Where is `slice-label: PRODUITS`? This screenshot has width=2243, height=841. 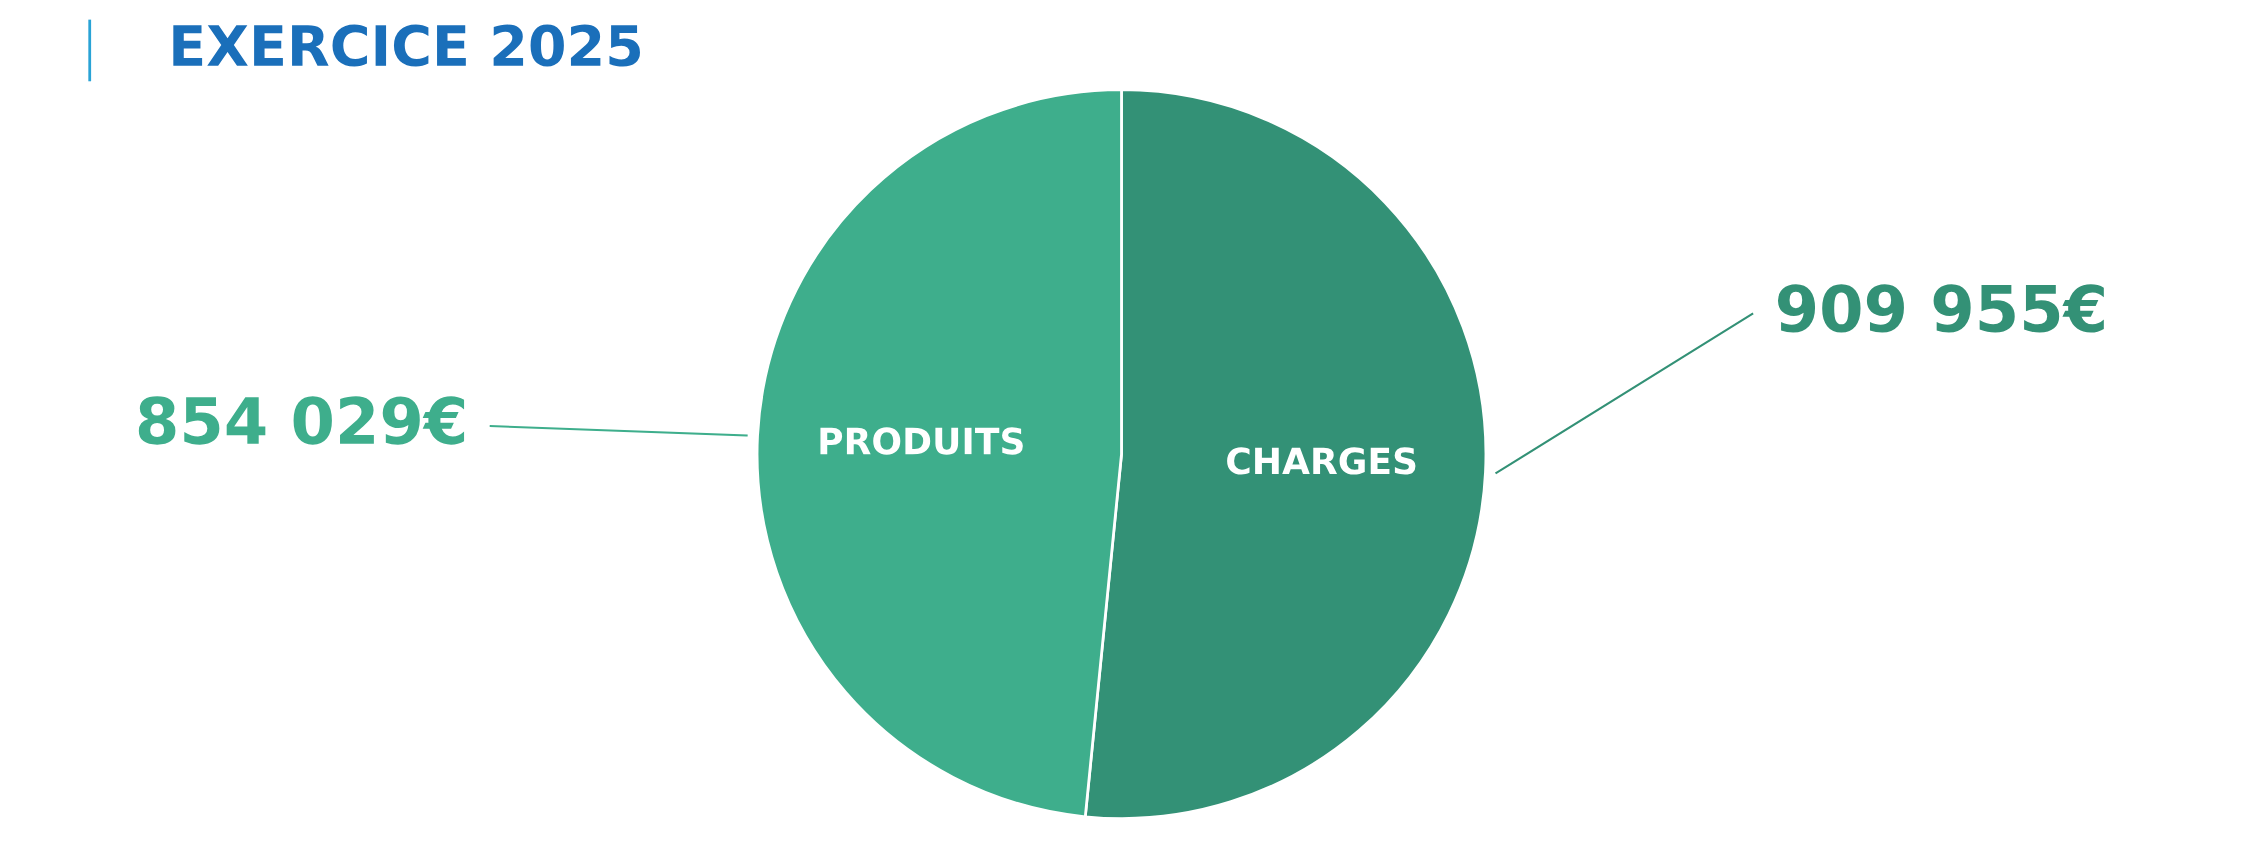
slice-label: PRODUITS is located at coordinates (921, 441).